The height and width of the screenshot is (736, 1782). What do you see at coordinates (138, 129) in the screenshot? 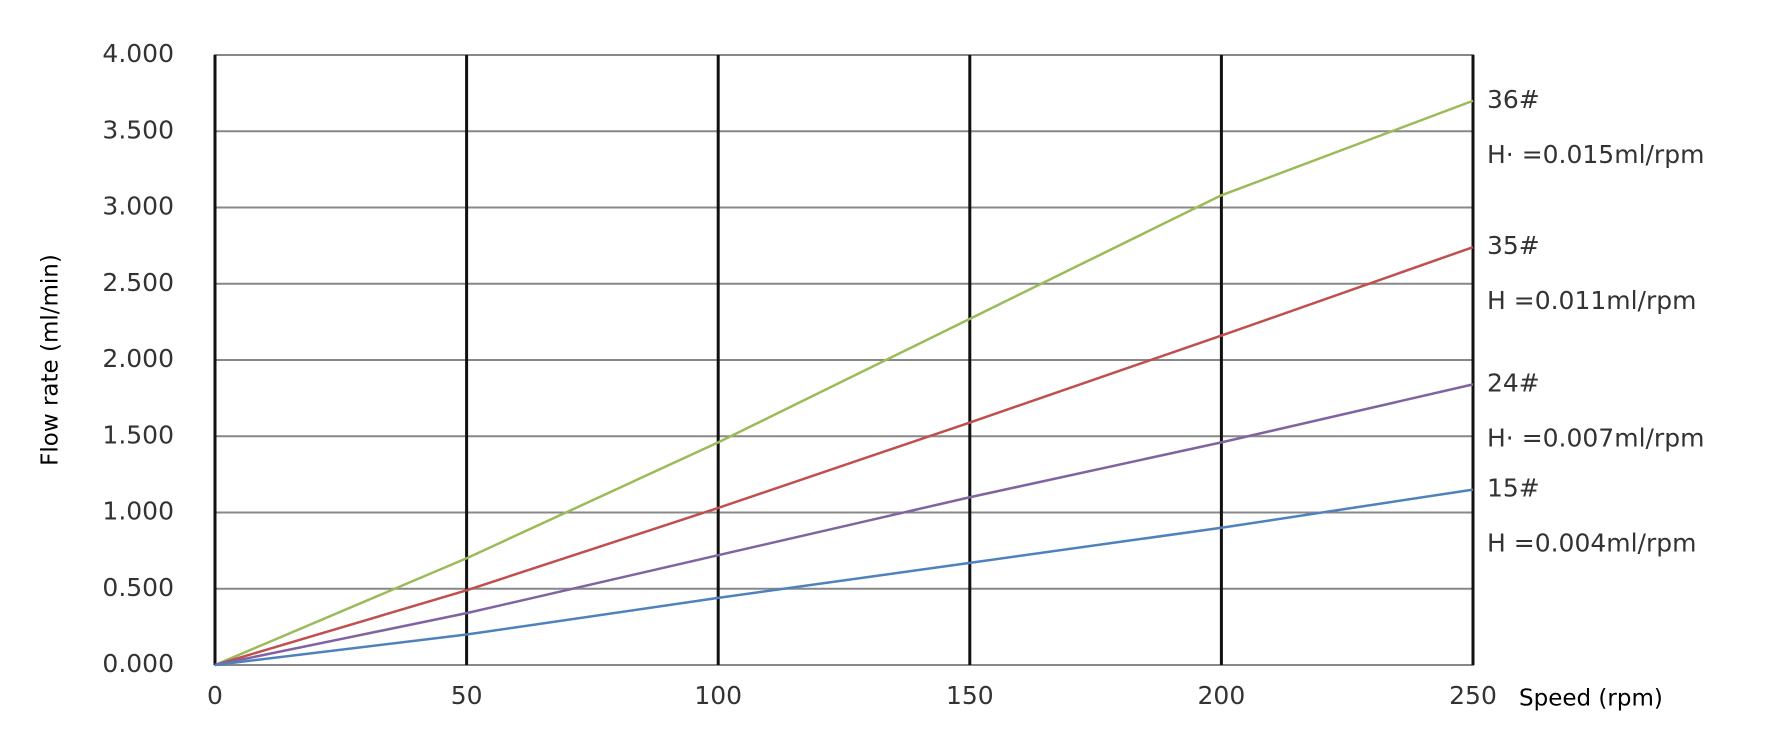
I see `y-tick-label: 3.500` at bounding box center [138, 129].